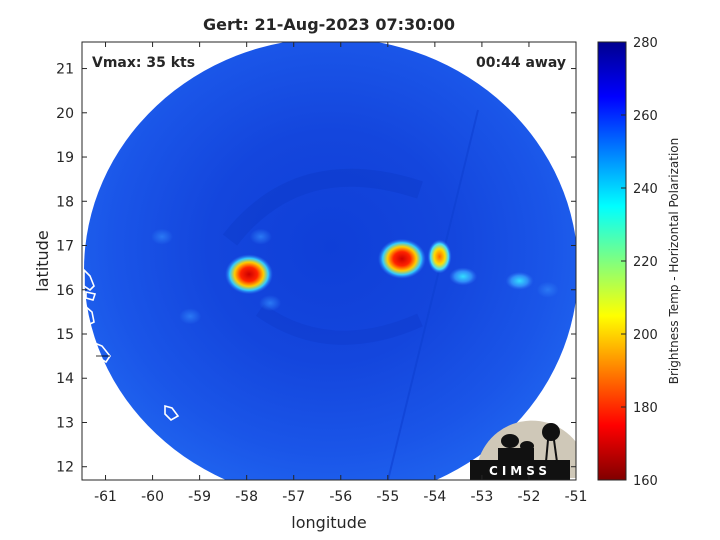  Describe the element at coordinates (434, 497) in the screenshot. I see `x-tick-label: -54` at that location.